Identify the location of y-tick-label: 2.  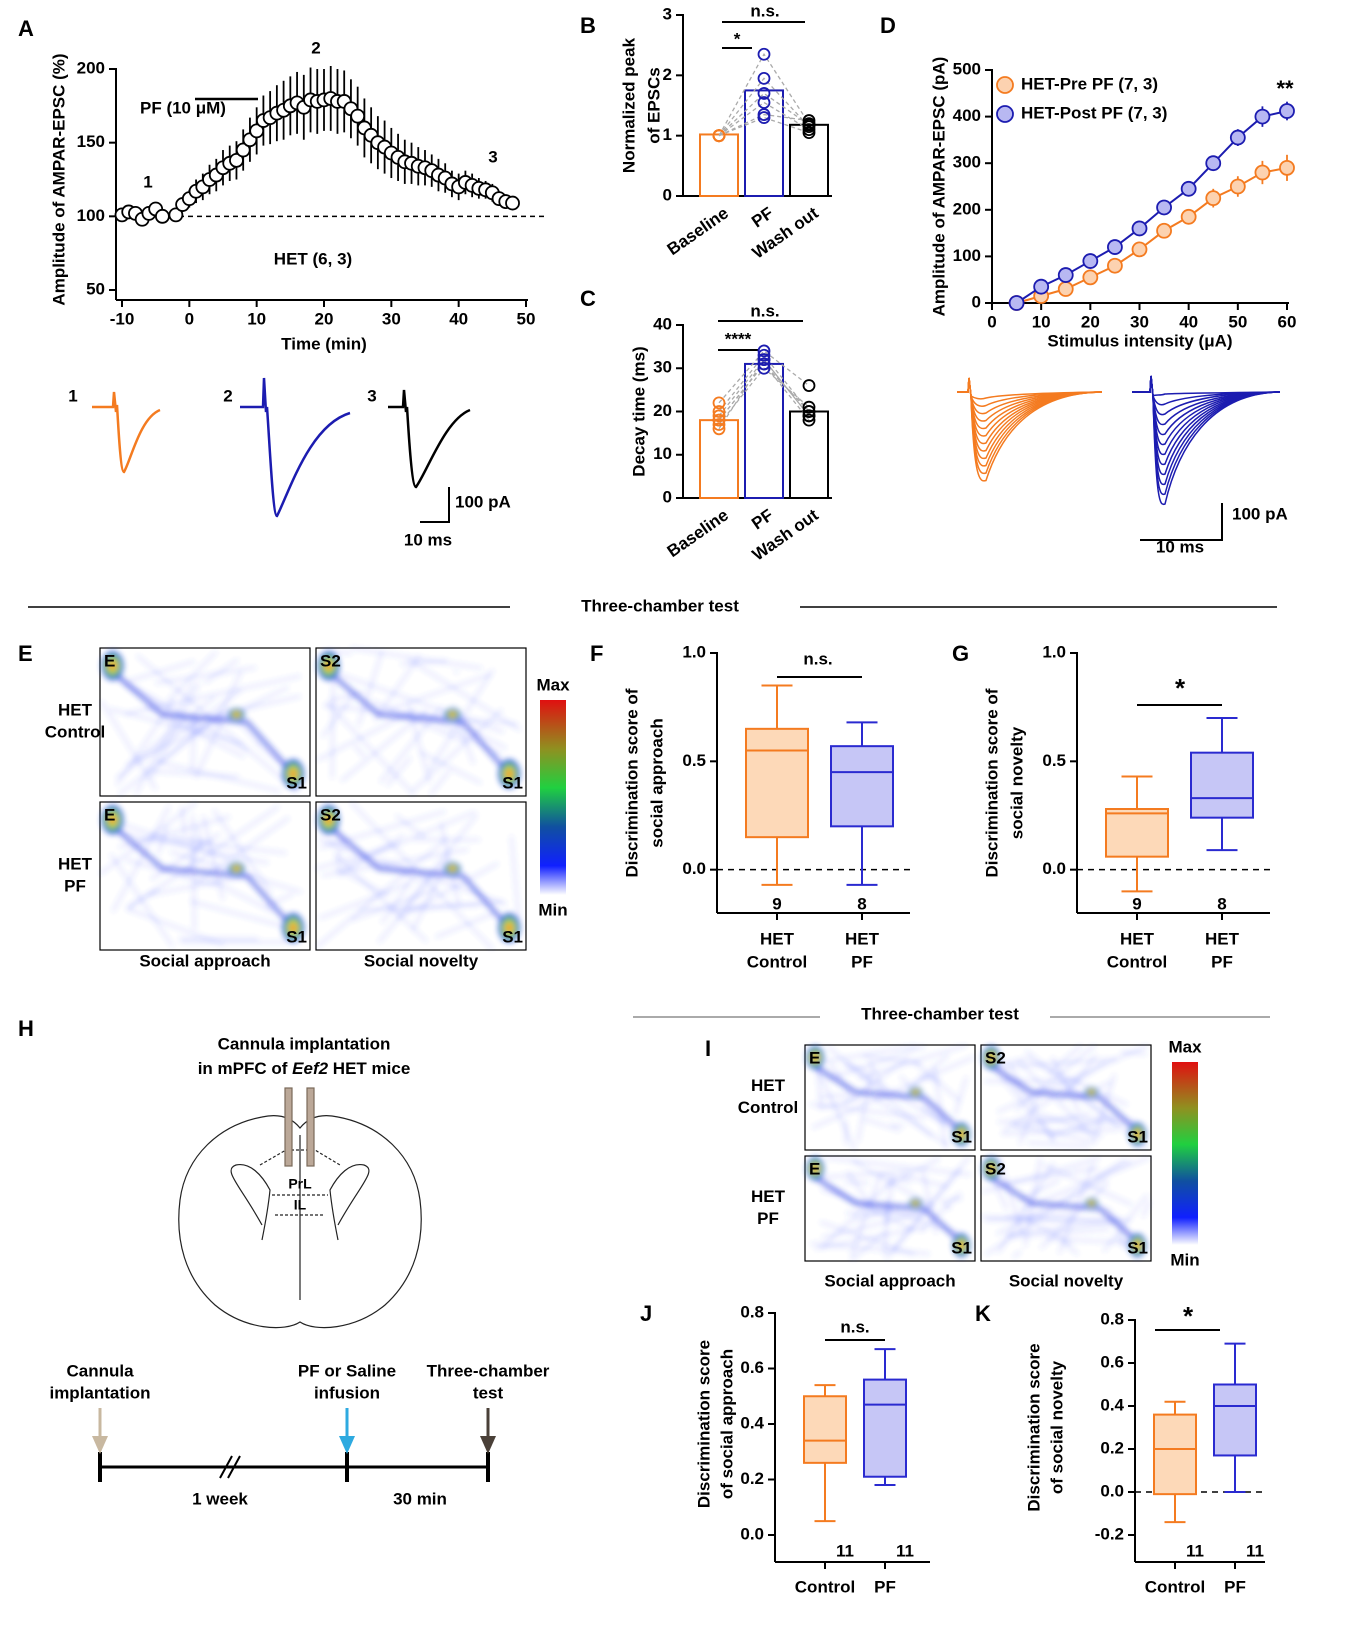
(667, 74).